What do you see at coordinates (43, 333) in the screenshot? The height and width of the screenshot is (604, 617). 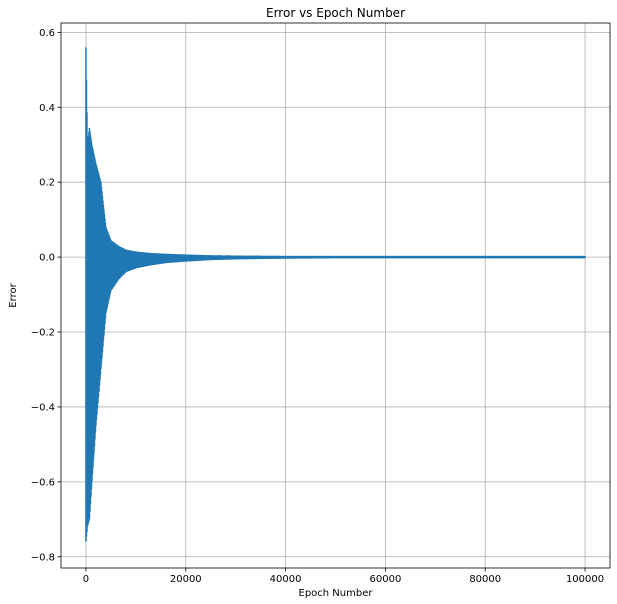 I see `y-tick-label: −0.2` at bounding box center [43, 333].